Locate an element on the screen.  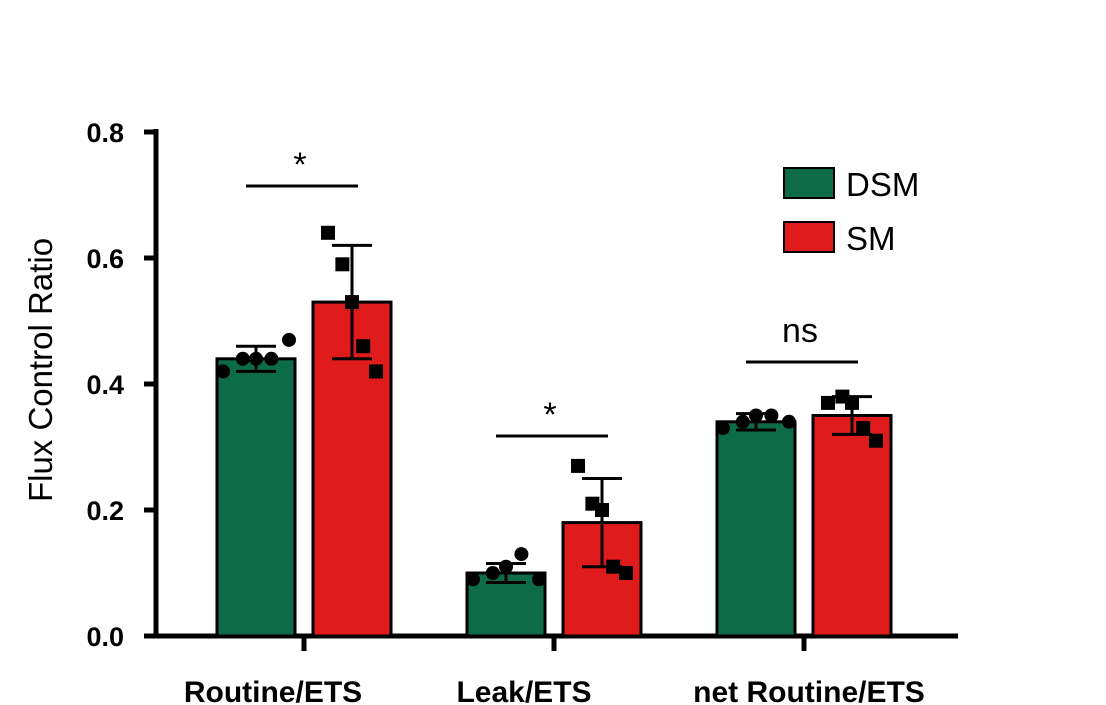
x-axis: Routine/ETS Leak/ETS net Routine/ETS is located at coordinates (556, 669).